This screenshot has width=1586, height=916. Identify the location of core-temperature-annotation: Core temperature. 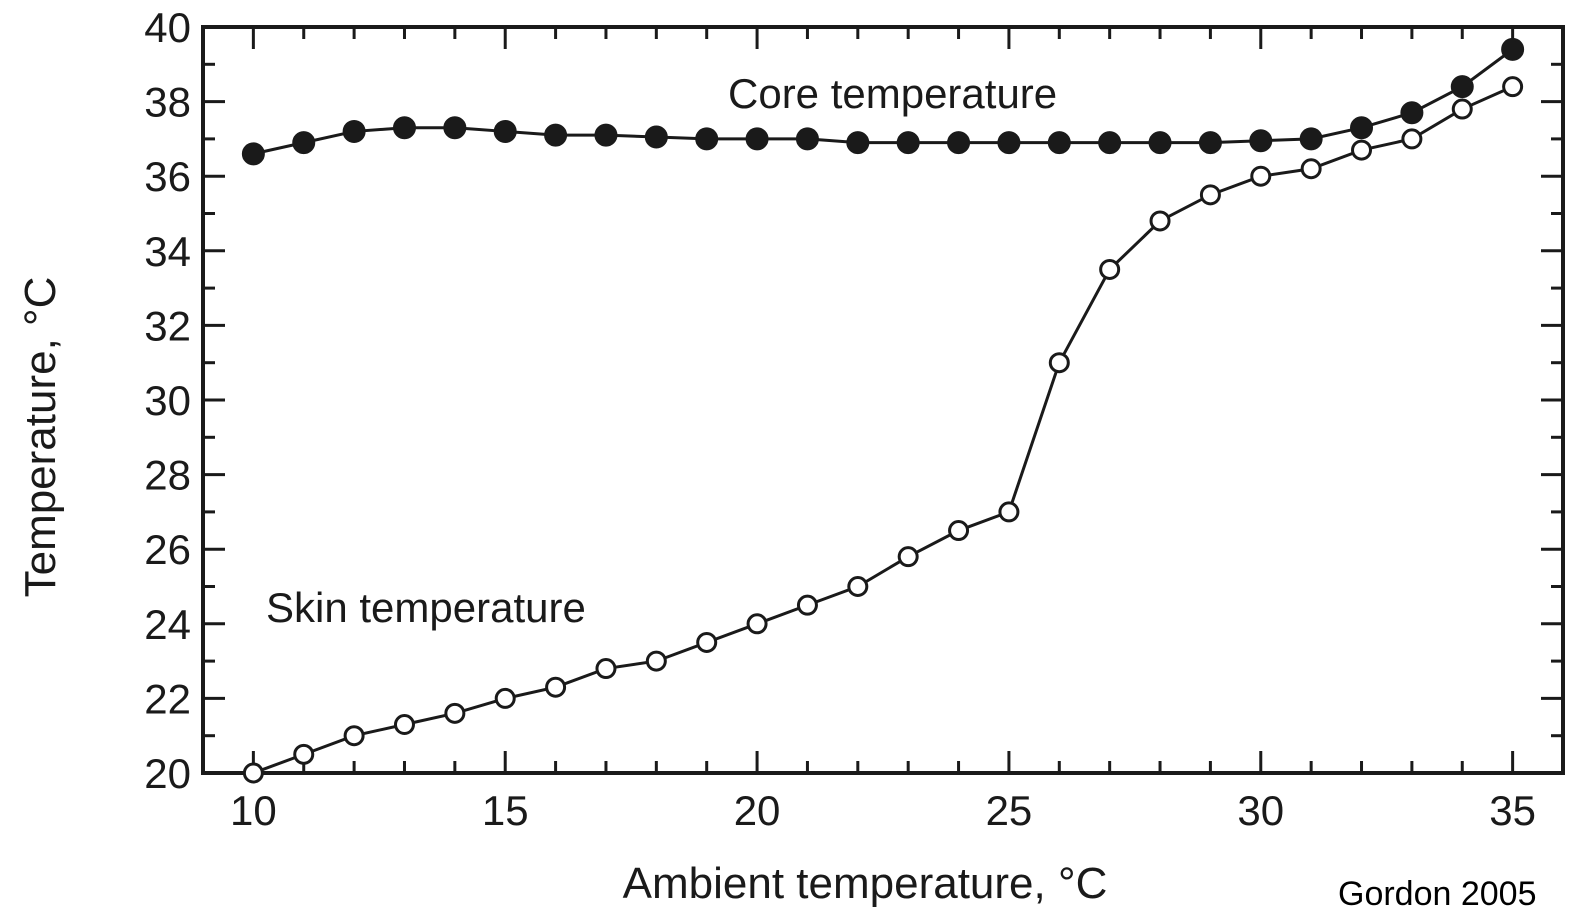
(892, 93).